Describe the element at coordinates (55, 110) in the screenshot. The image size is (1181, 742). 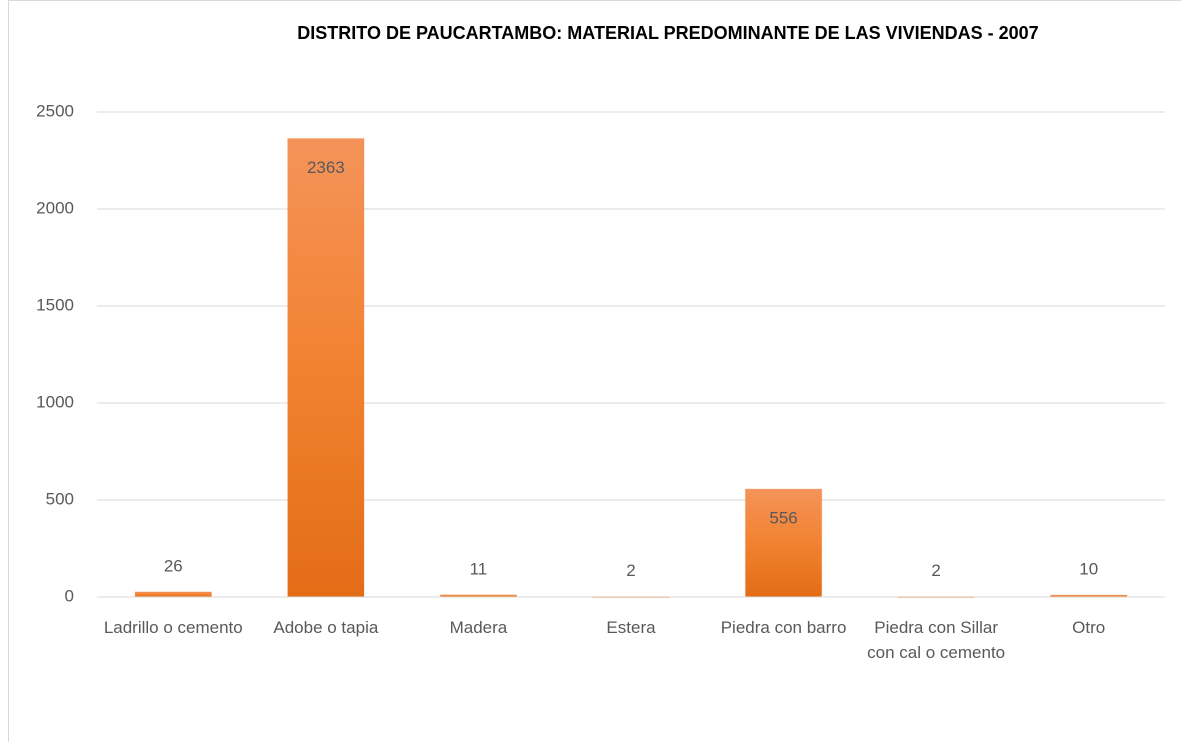
I see `y-tick-label: 2500` at that location.